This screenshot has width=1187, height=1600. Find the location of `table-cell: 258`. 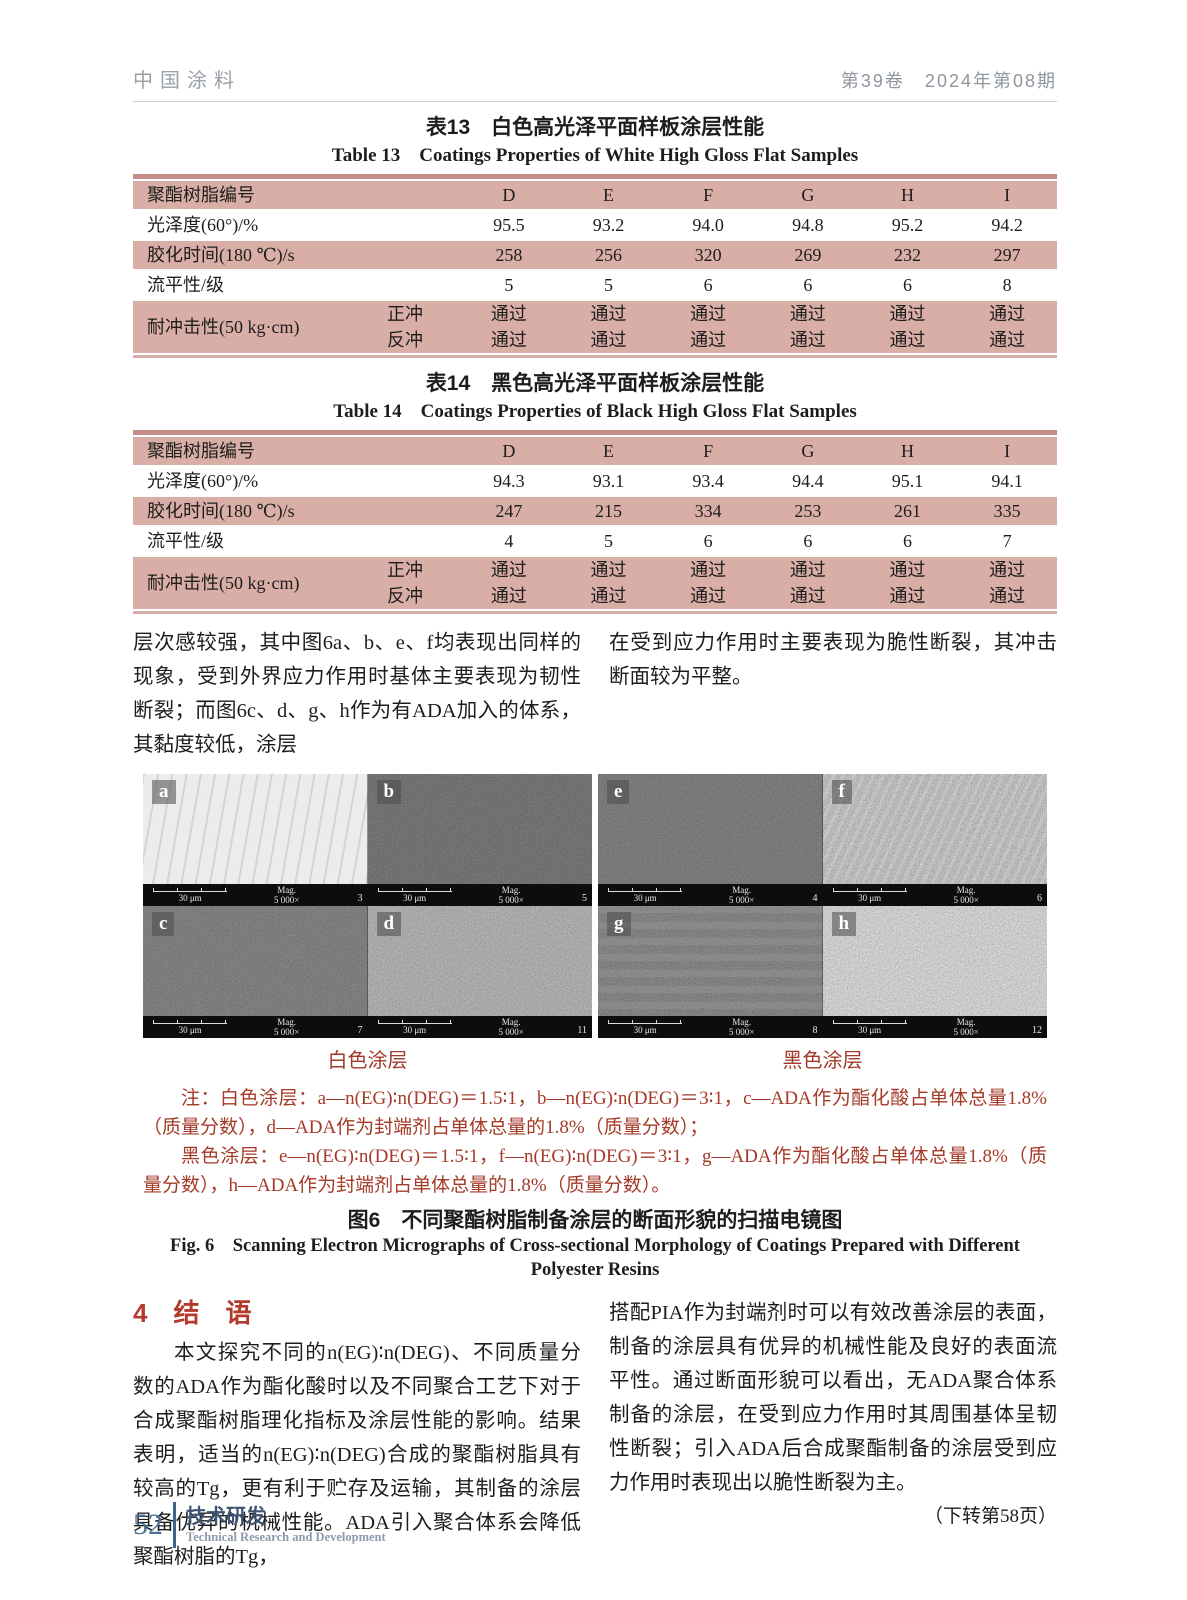

table-cell: 258 is located at coordinates (509, 255).